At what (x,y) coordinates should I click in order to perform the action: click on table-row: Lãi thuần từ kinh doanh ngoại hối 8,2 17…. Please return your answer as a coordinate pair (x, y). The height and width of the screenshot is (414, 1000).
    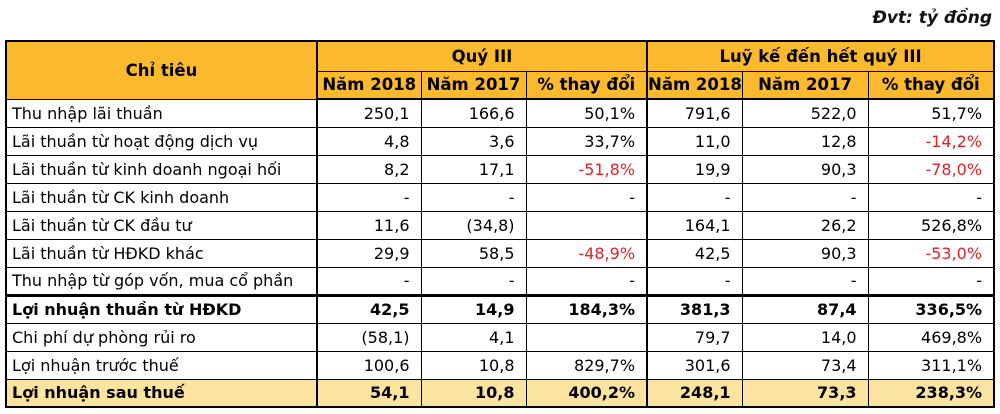
    Looking at the image, I should click on (500, 169).